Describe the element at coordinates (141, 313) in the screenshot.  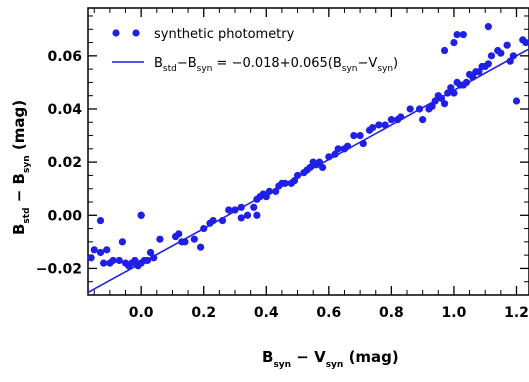
I see `x-tick-label: 0.0` at that location.